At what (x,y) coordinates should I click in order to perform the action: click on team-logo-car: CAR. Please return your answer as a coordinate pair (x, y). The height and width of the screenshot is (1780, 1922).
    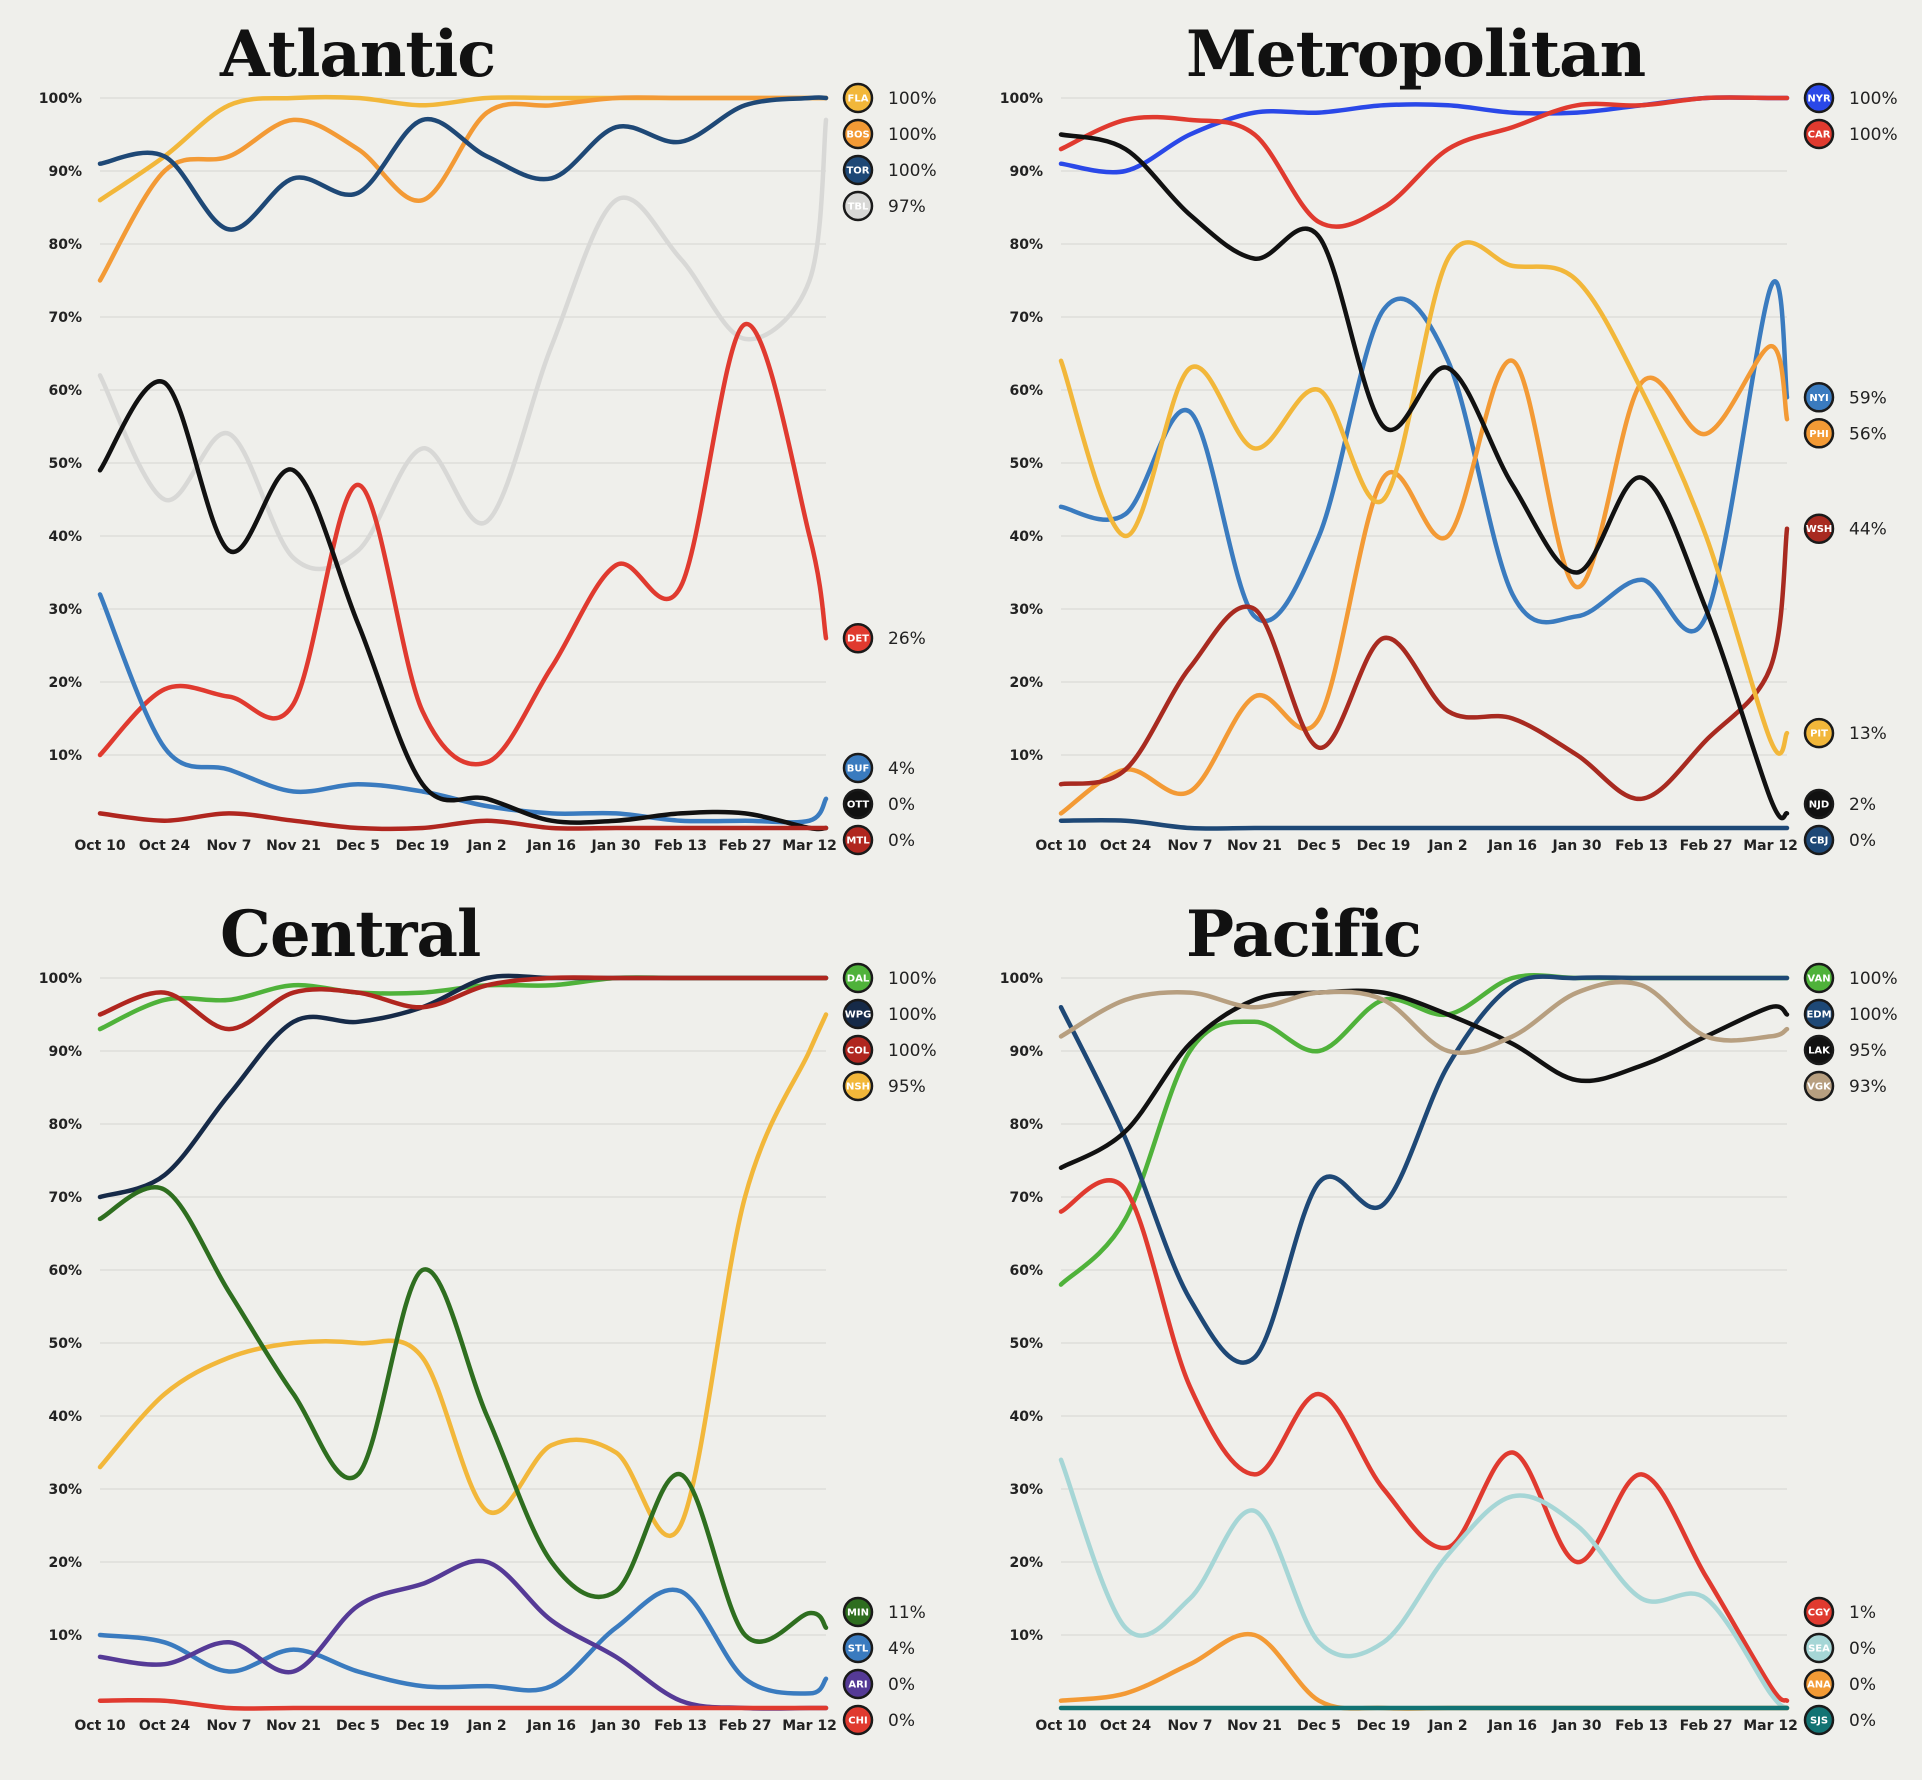
    Looking at the image, I should click on (1819, 134).